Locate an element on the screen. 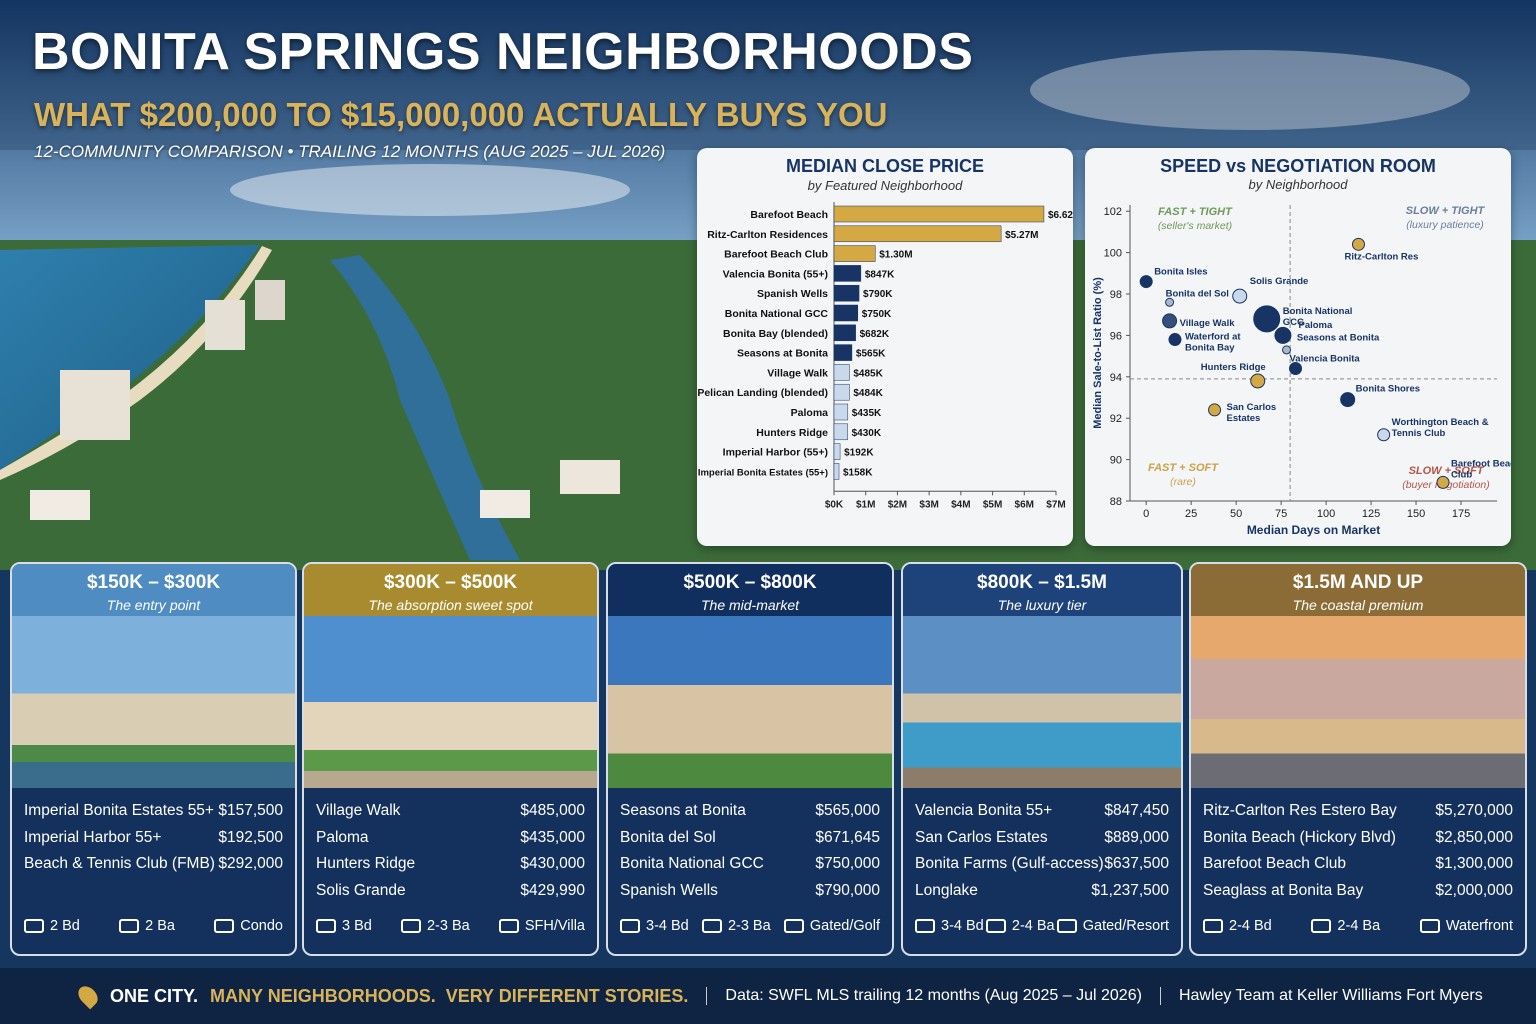 This screenshot has height=1024, width=1536. listing-name: Bonita del Sol is located at coordinates (668, 837).